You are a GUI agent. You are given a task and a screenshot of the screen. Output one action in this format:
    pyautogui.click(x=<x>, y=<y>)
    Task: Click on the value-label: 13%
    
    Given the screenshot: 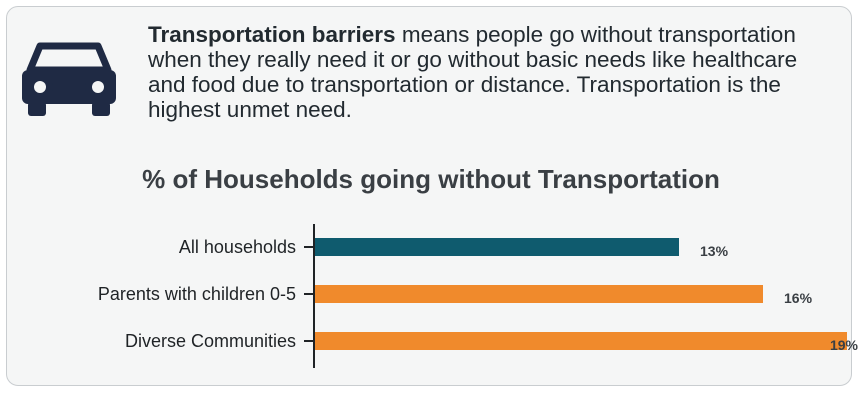 What is the action you would take?
    pyautogui.click(x=714, y=251)
    